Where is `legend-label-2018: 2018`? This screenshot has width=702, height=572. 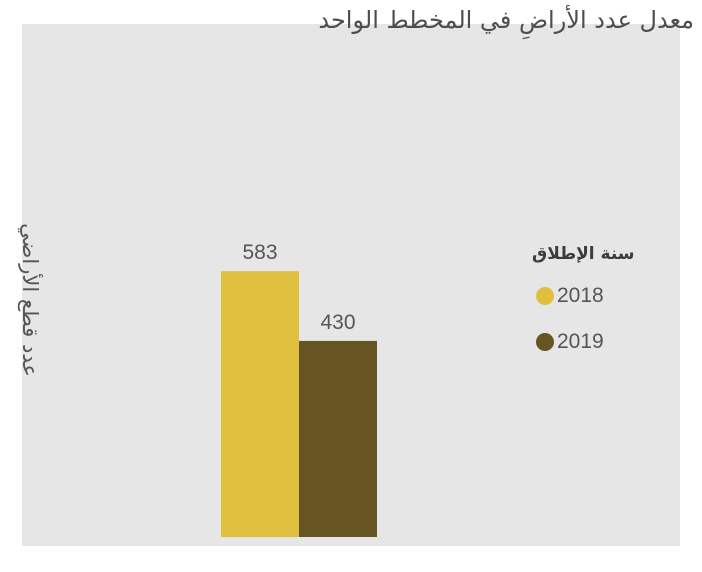 legend-label-2018: 2018 is located at coordinates (580, 295).